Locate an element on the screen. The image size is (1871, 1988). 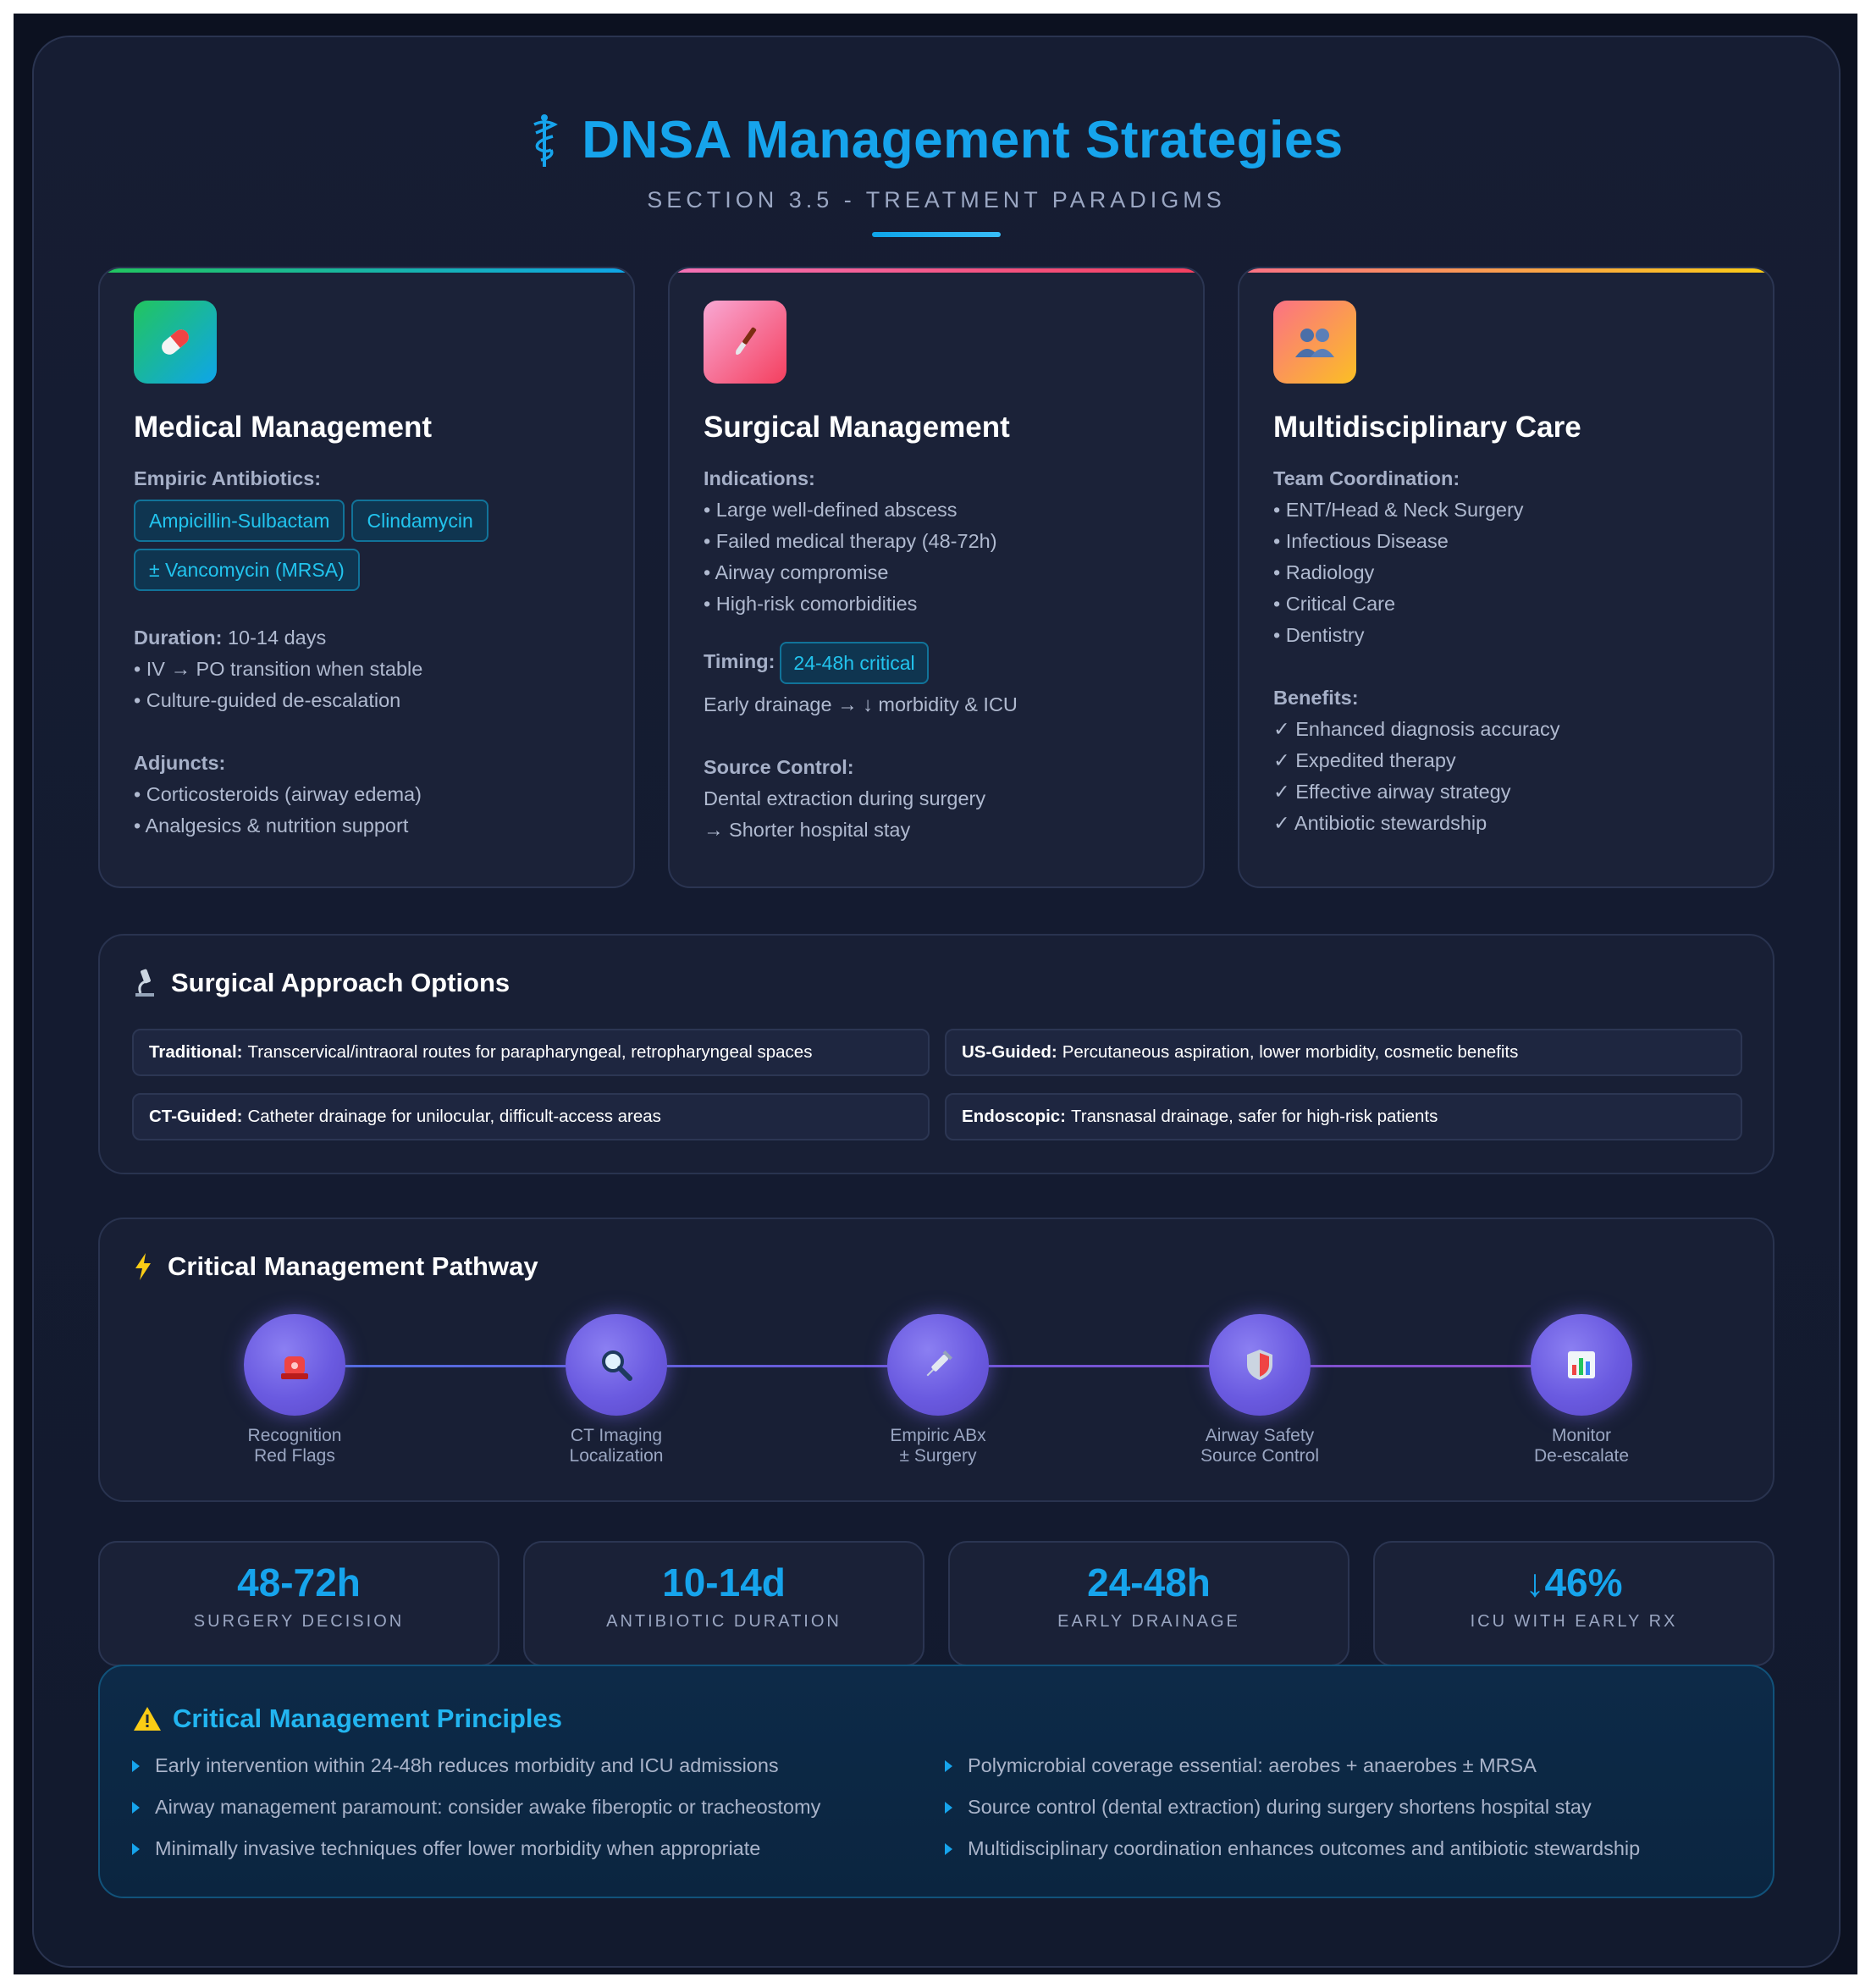
approach-name: Endoscopic: is located at coordinates (1014, 1116).